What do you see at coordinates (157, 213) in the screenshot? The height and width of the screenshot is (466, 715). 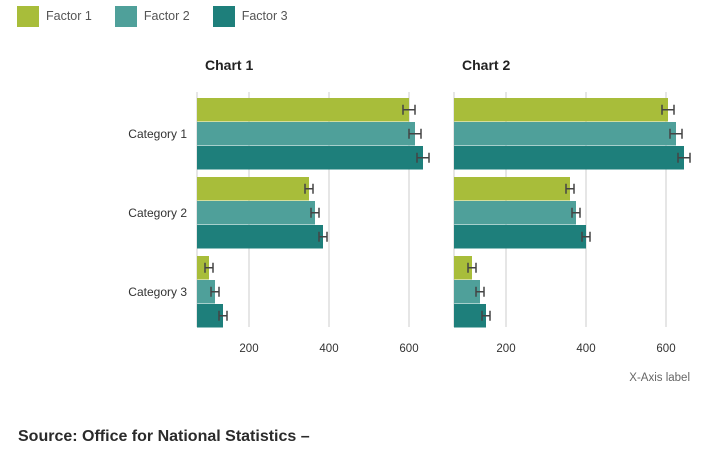 I see `category-label-category-2: Category 2` at bounding box center [157, 213].